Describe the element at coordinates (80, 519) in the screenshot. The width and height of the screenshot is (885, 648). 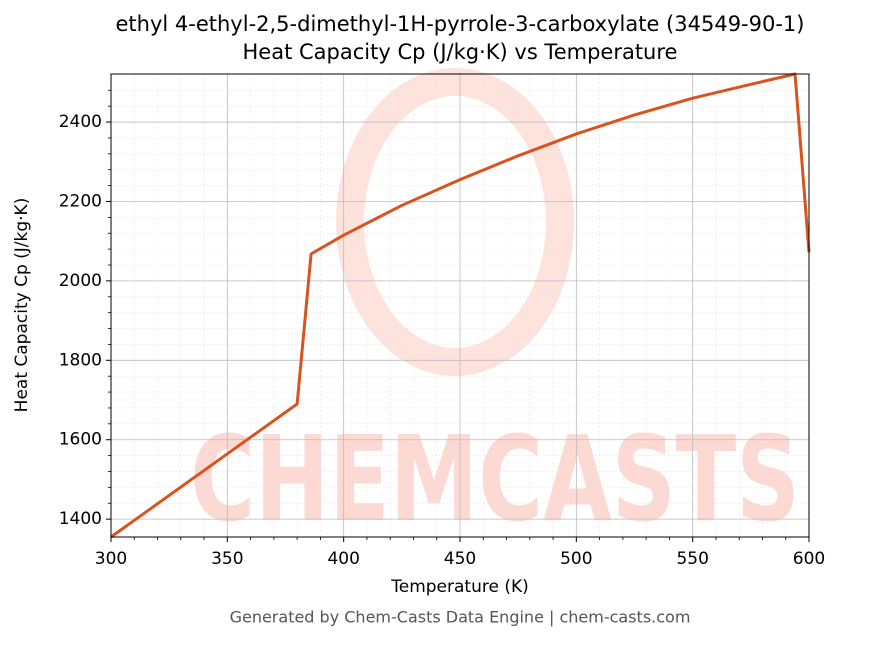
I see `y-tick-label: 1400` at that location.